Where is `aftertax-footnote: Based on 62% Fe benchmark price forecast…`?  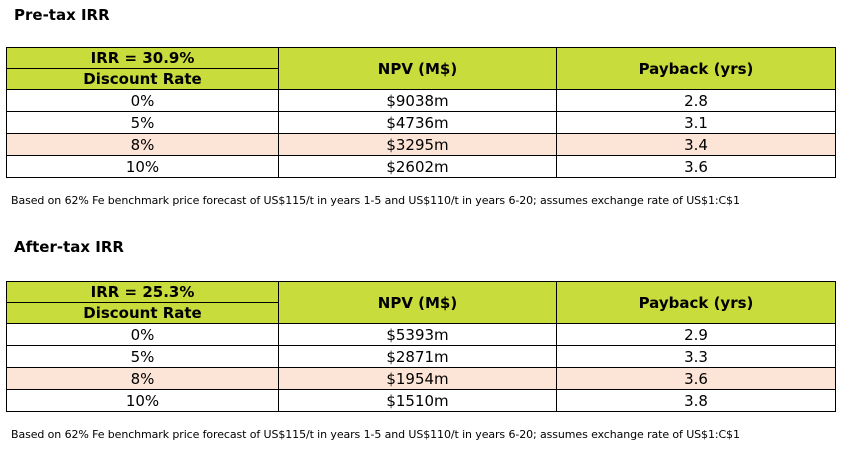 aftertax-footnote: Based on 62% Fe benchmark price forecast… is located at coordinates (375, 434).